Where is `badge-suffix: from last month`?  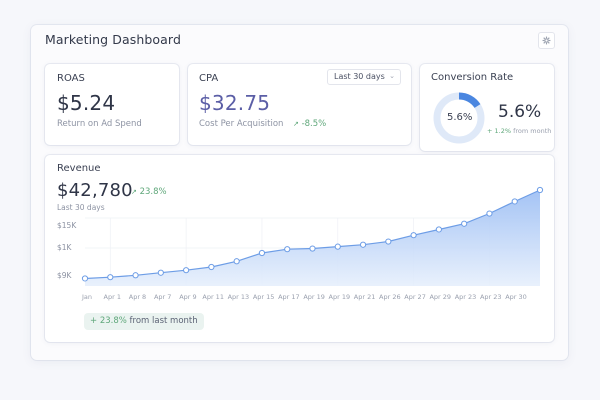
badge-suffix: from last month is located at coordinates (163, 321).